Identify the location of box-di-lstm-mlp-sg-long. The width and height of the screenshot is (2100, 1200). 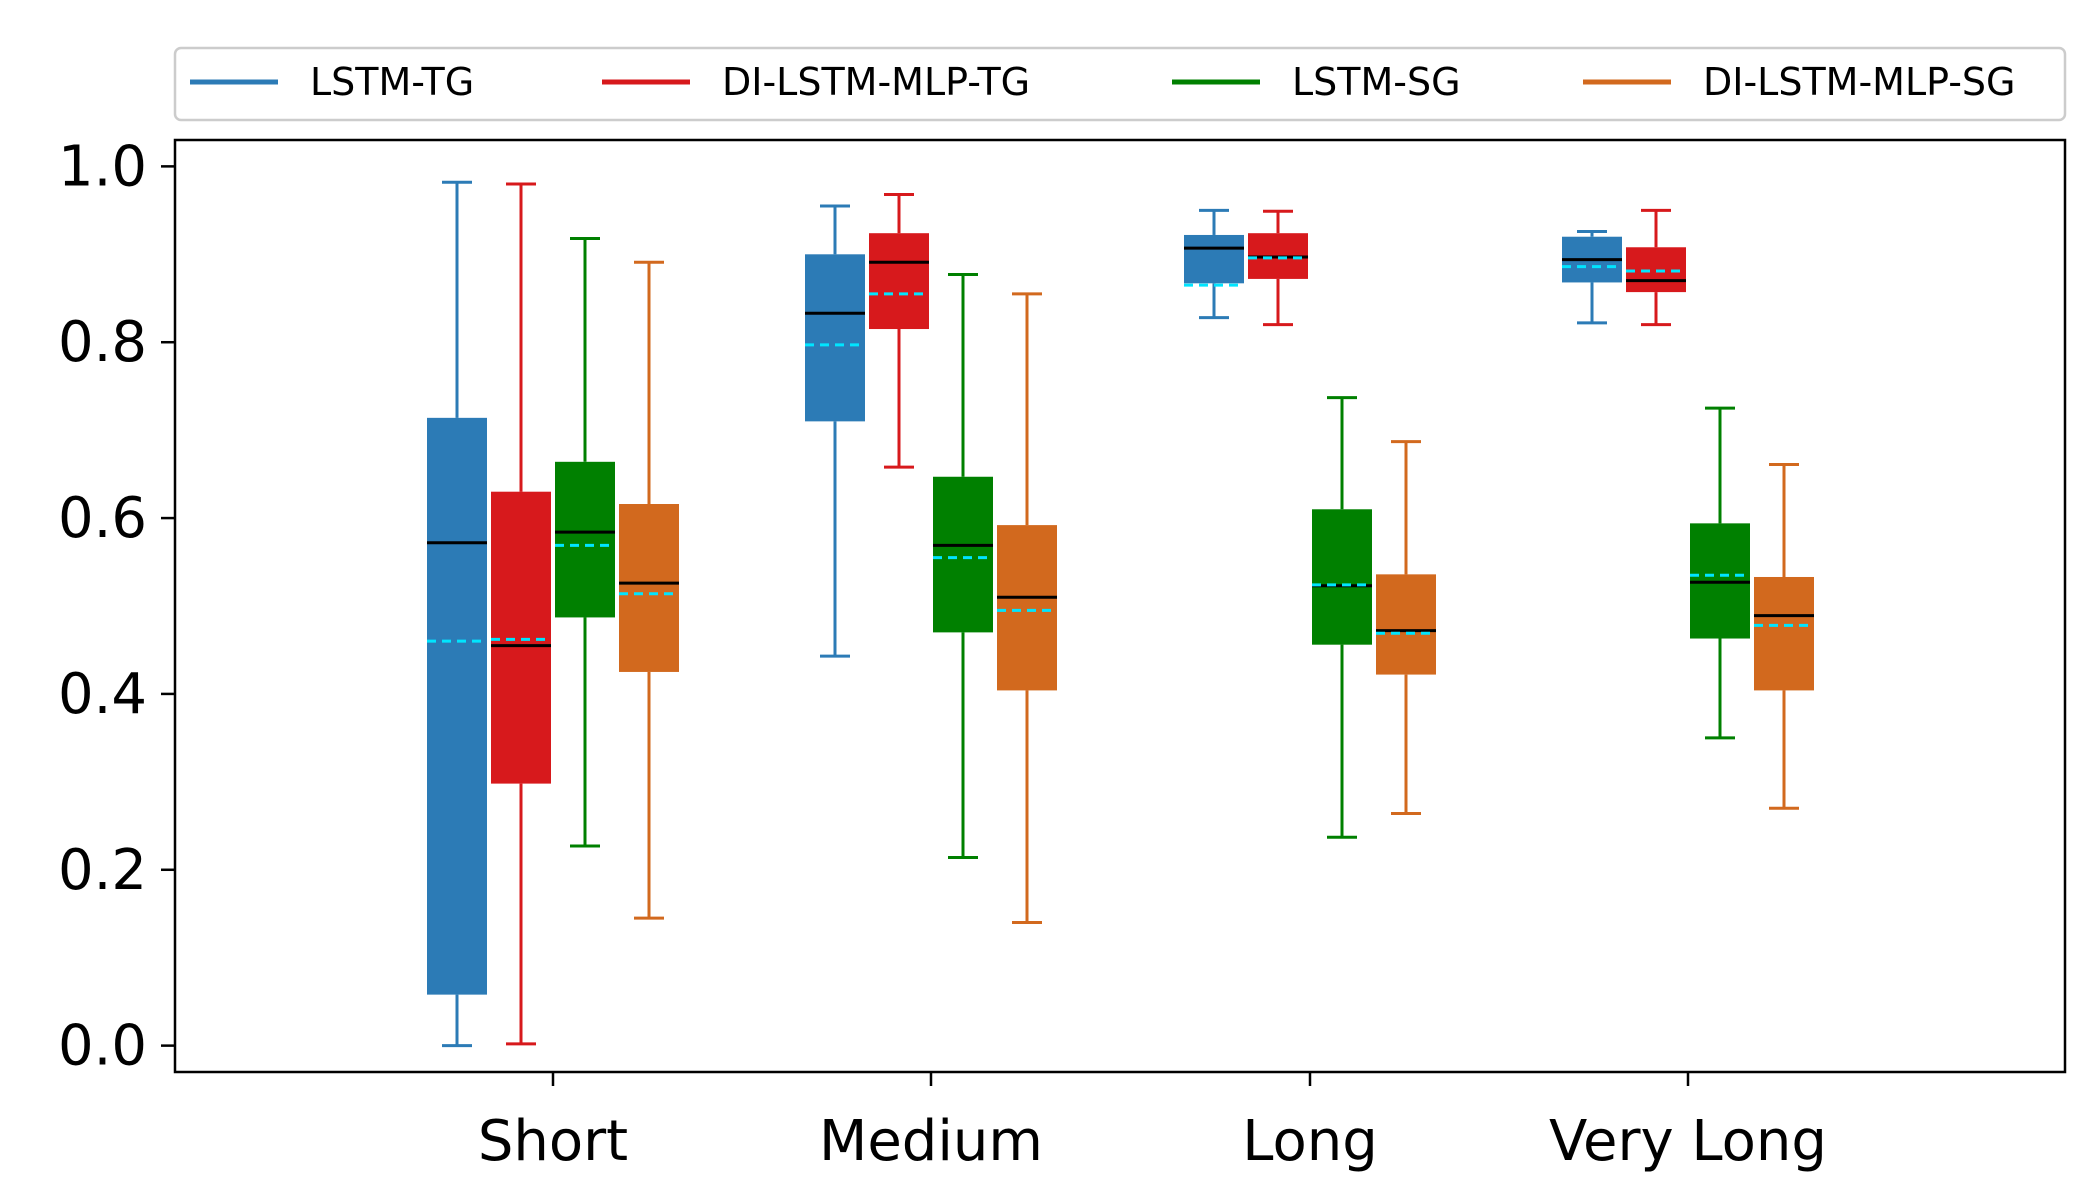
(1406, 628).